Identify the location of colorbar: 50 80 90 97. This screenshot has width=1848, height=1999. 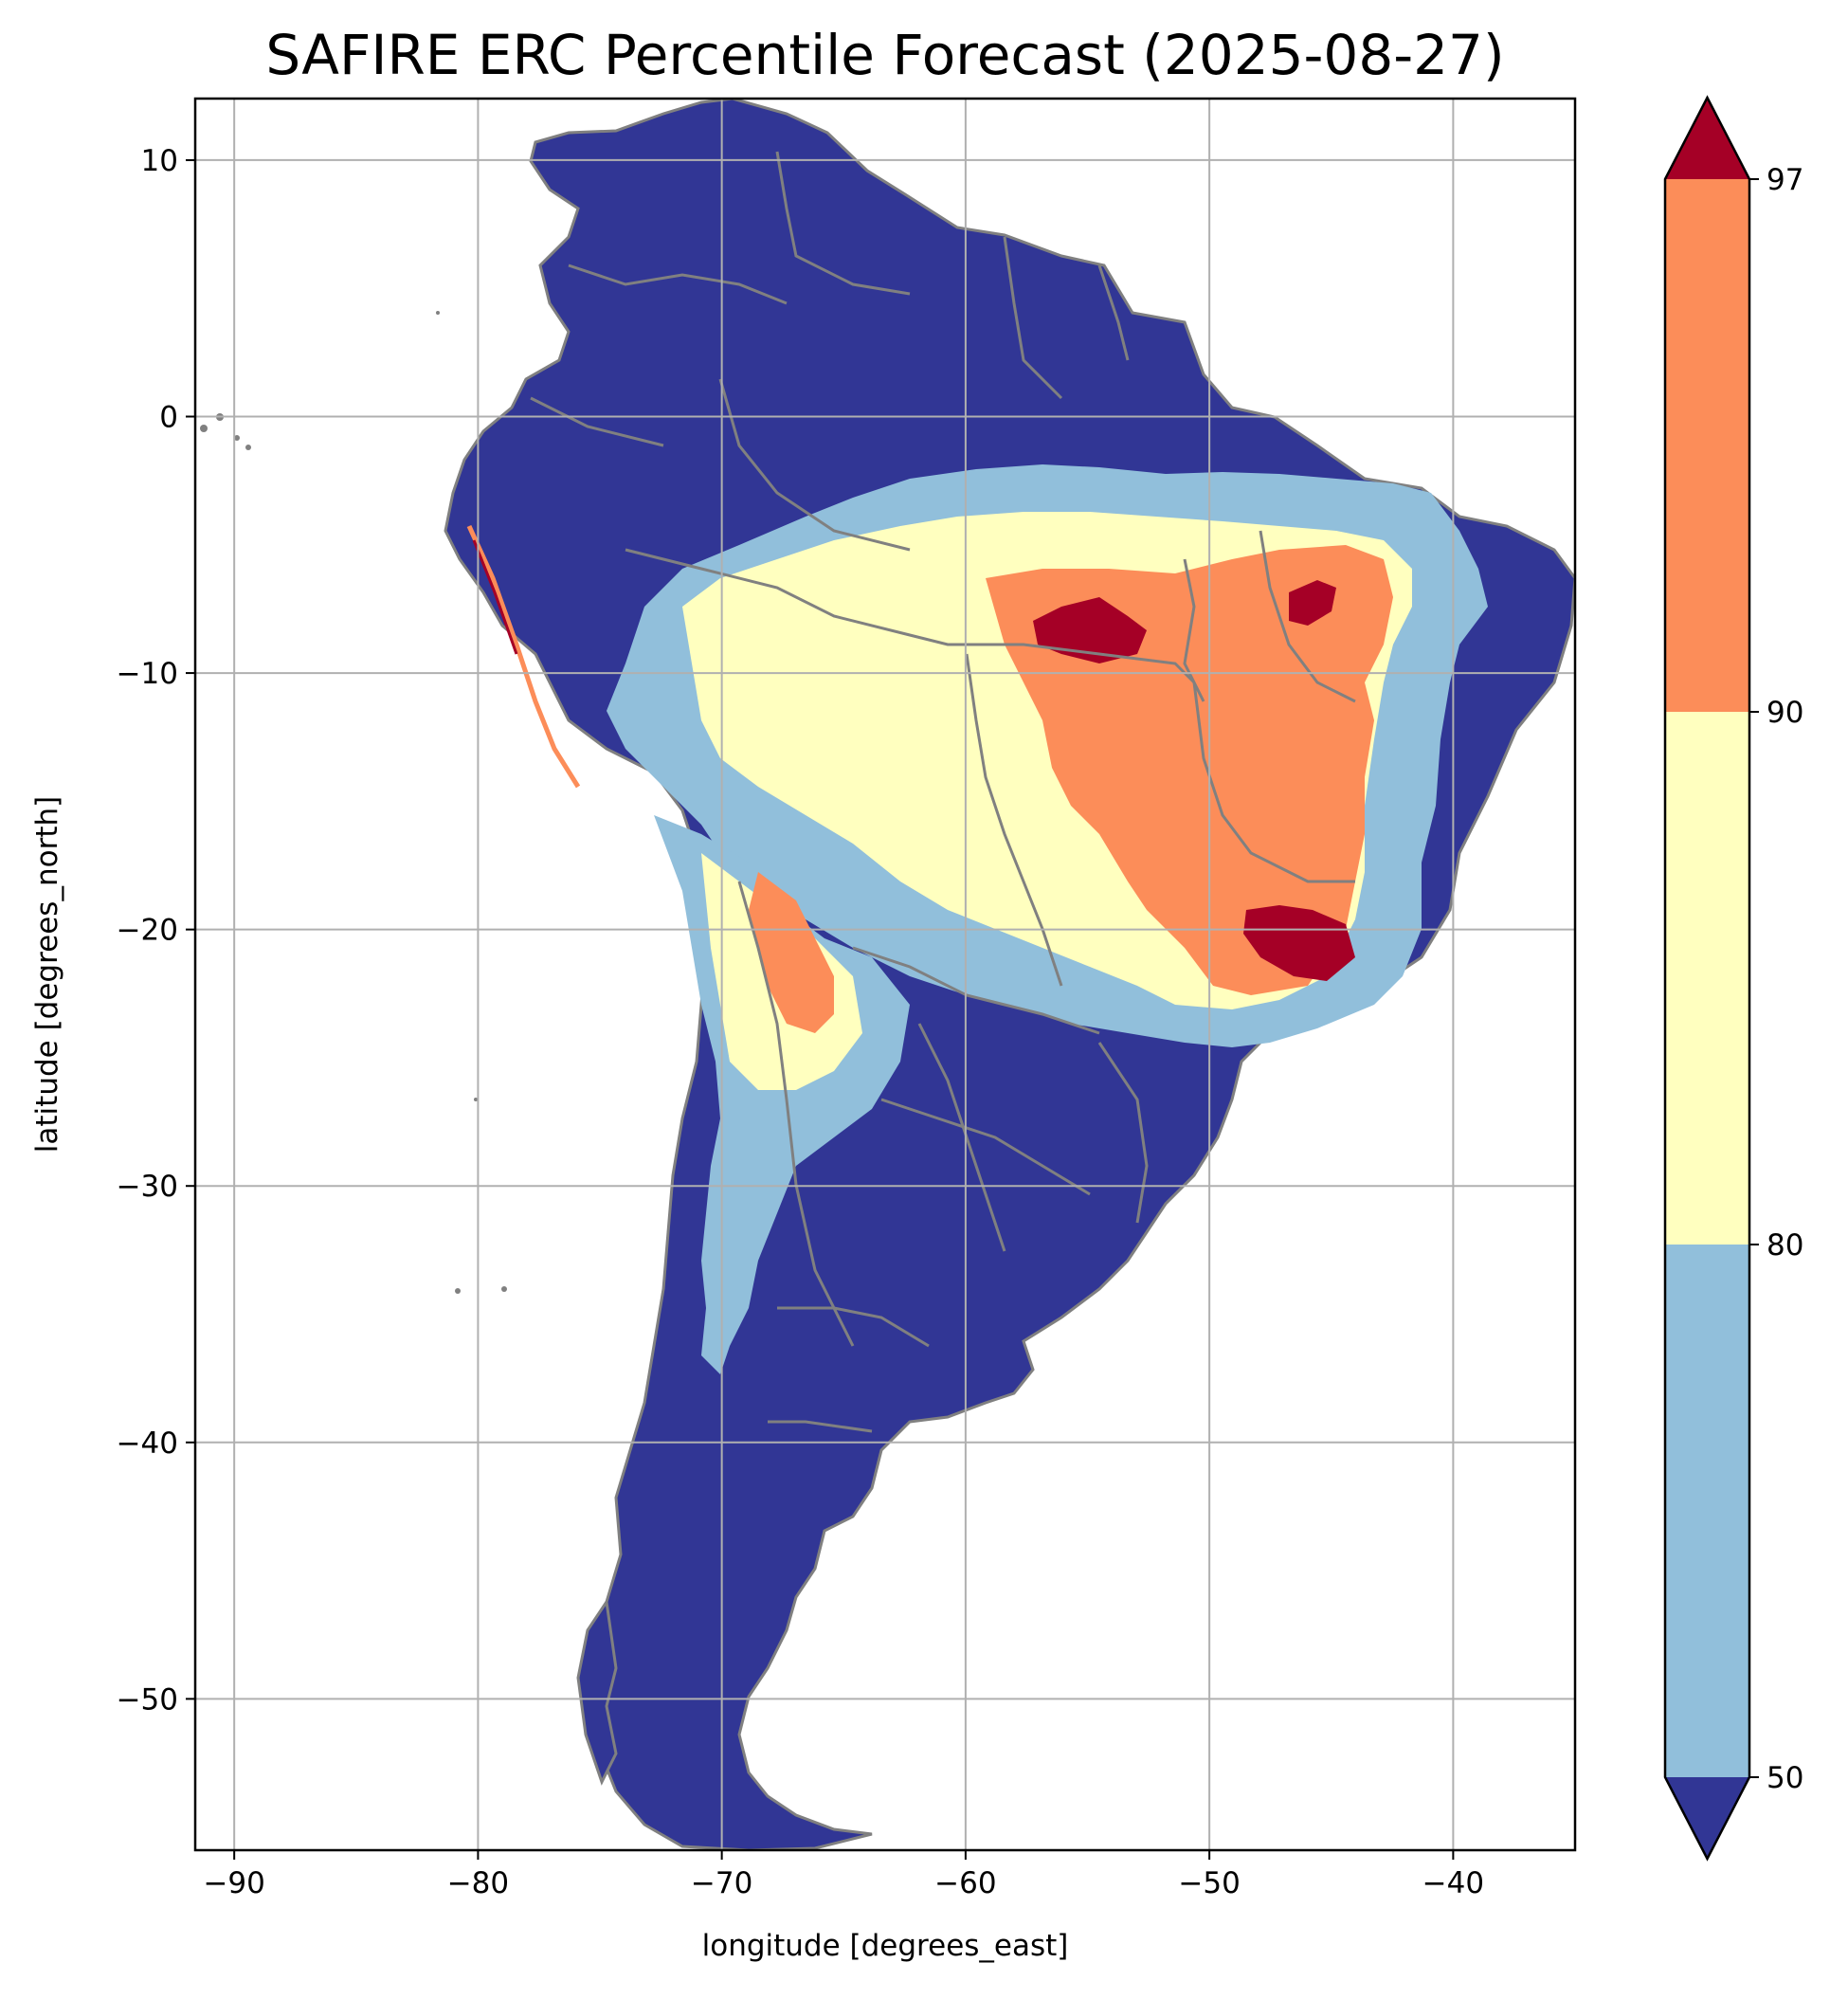
(1733, 979).